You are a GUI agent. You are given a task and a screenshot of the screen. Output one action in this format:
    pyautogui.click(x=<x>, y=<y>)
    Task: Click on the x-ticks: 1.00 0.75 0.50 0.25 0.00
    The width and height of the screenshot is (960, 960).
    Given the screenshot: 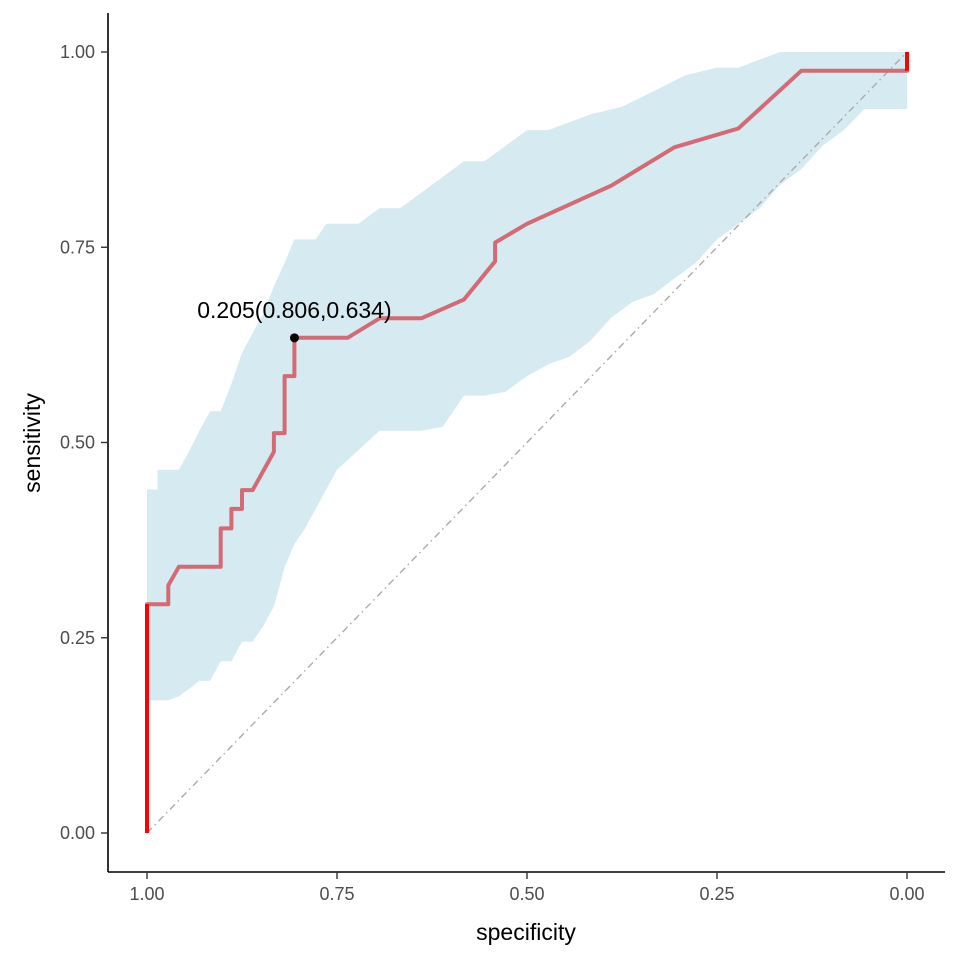 What is the action you would take?
    pyautogui.click(x=527, y=888)
    